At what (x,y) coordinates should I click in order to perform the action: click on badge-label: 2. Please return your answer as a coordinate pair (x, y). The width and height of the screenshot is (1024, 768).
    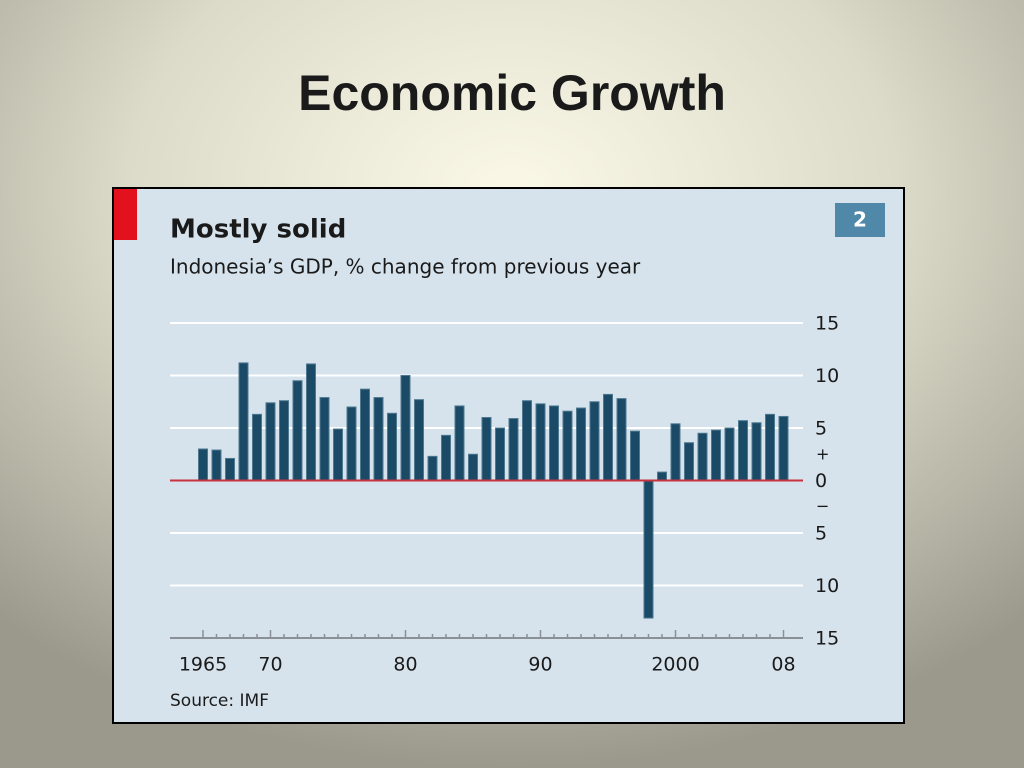
    Looking at the image, I should click on (860, 220).